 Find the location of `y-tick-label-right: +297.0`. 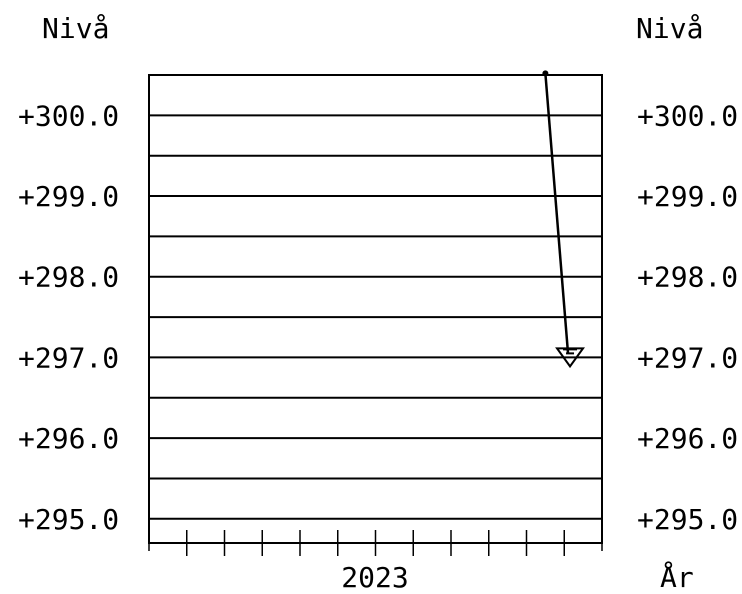

y-tick-label-right: +297.0 is located at coordinates (687, 357).